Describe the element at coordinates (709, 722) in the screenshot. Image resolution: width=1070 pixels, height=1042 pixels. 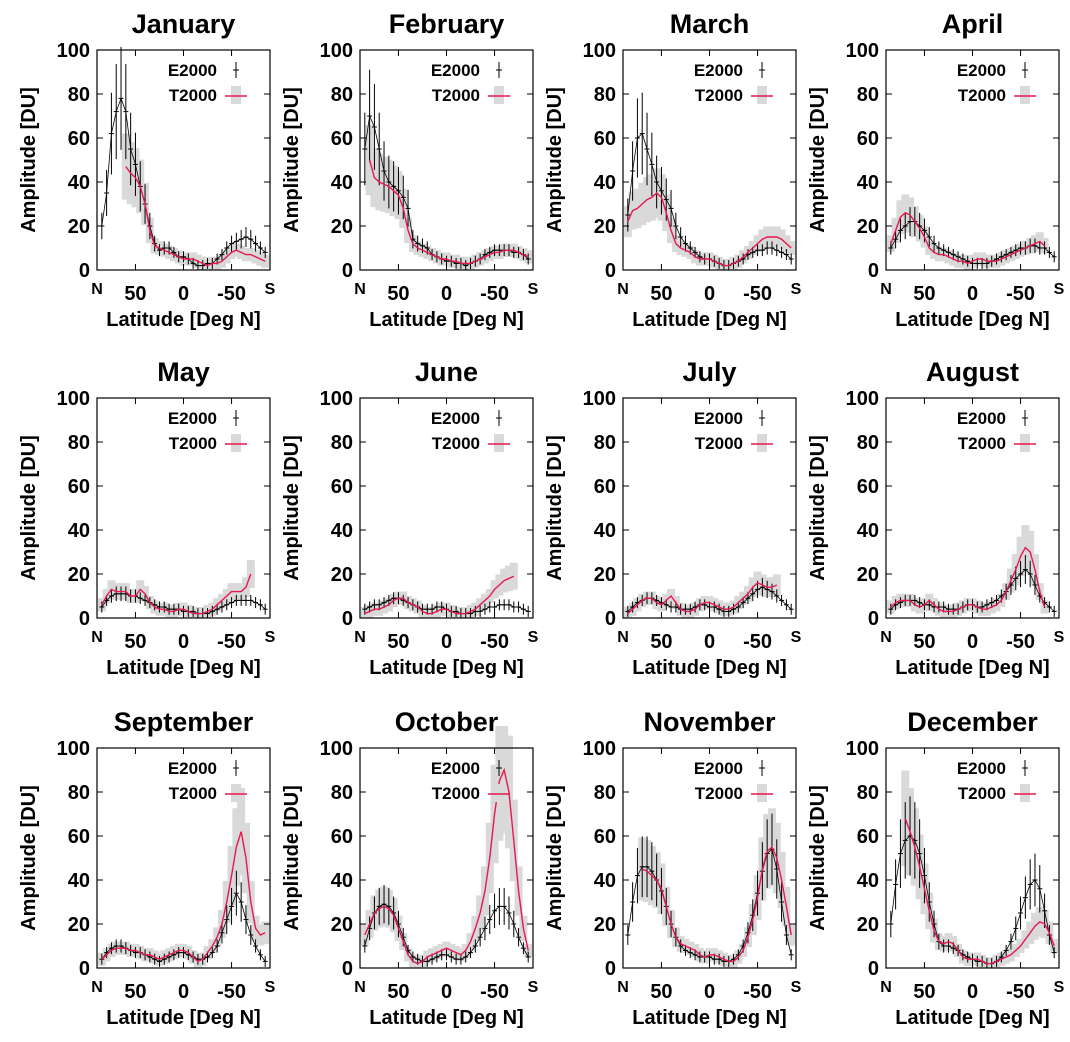
I see `chart-title: November` at that location.